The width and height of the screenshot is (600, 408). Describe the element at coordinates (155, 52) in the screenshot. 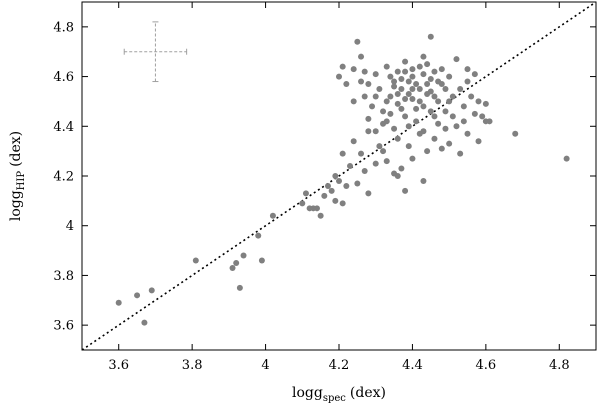

I see `error-bar-group` at that location.